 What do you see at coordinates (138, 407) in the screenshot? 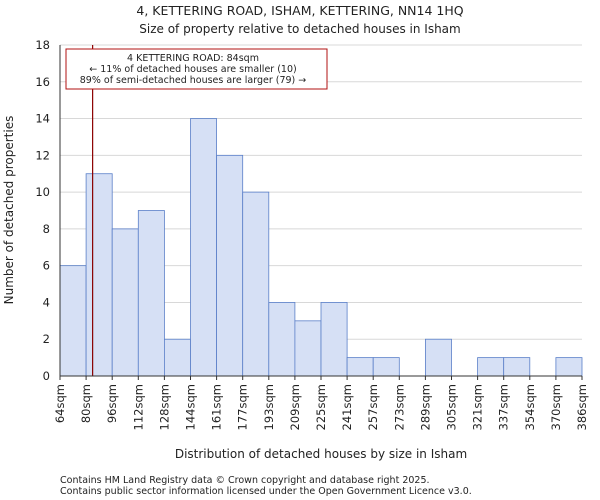
I see `x-tick-label: 112sqm` at bounding box center [138, 407].